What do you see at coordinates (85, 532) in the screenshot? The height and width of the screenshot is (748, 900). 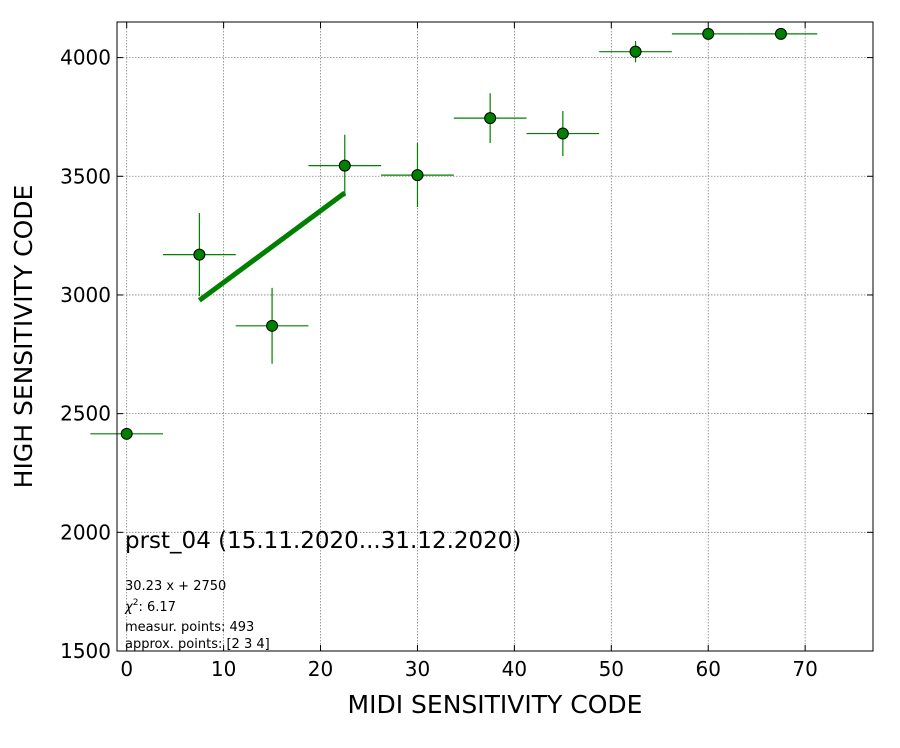 I see `y-tick-label: 2000` at bounding box center [85, 532].